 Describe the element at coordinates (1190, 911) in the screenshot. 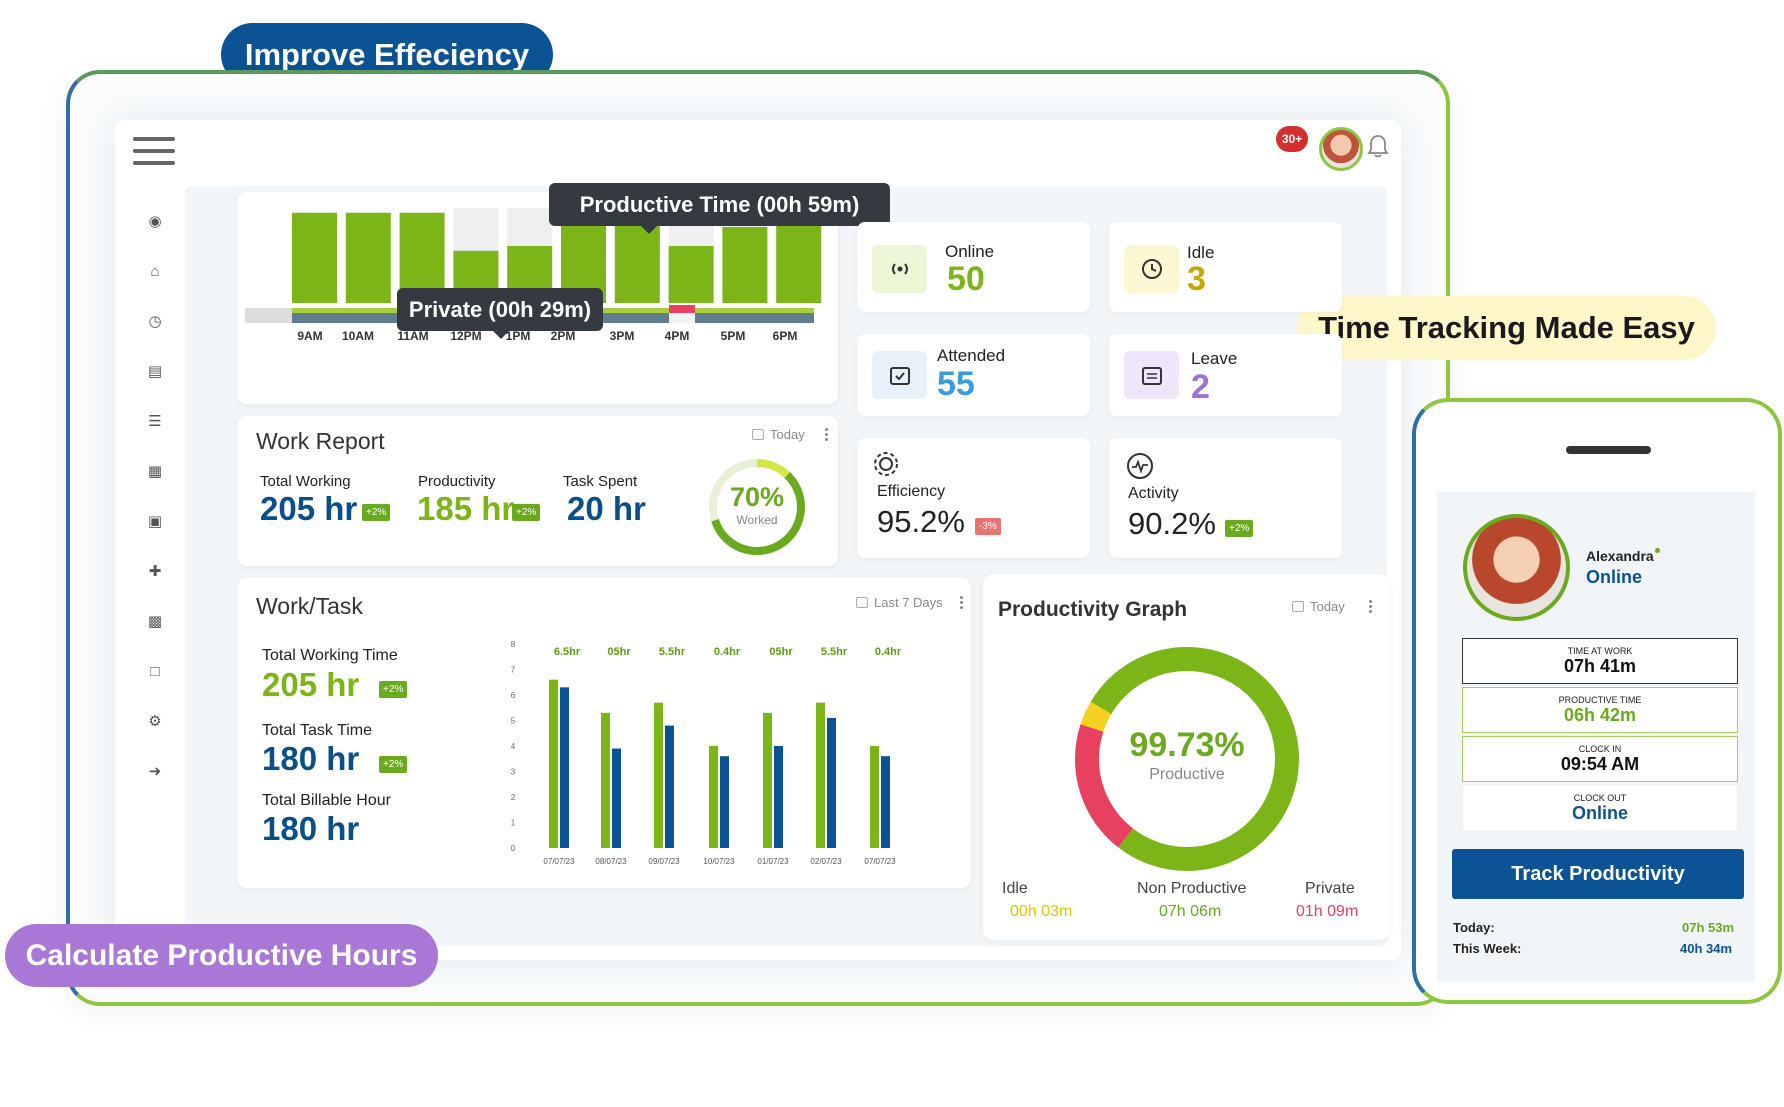

I see `non-productive-legend-value: 07h 06m` at that location.